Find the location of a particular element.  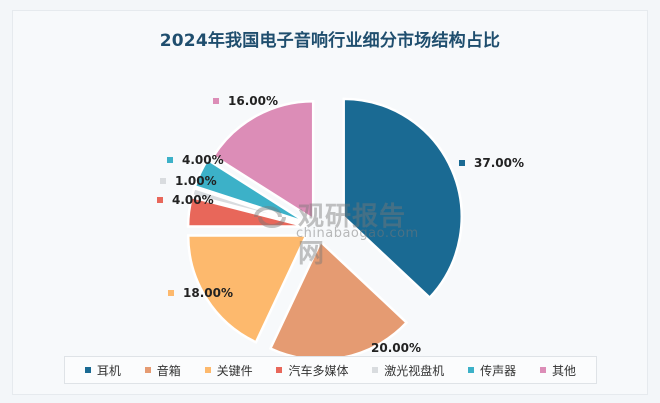

data-label-speaker: 20.00% is located at coordinates (388, 348).